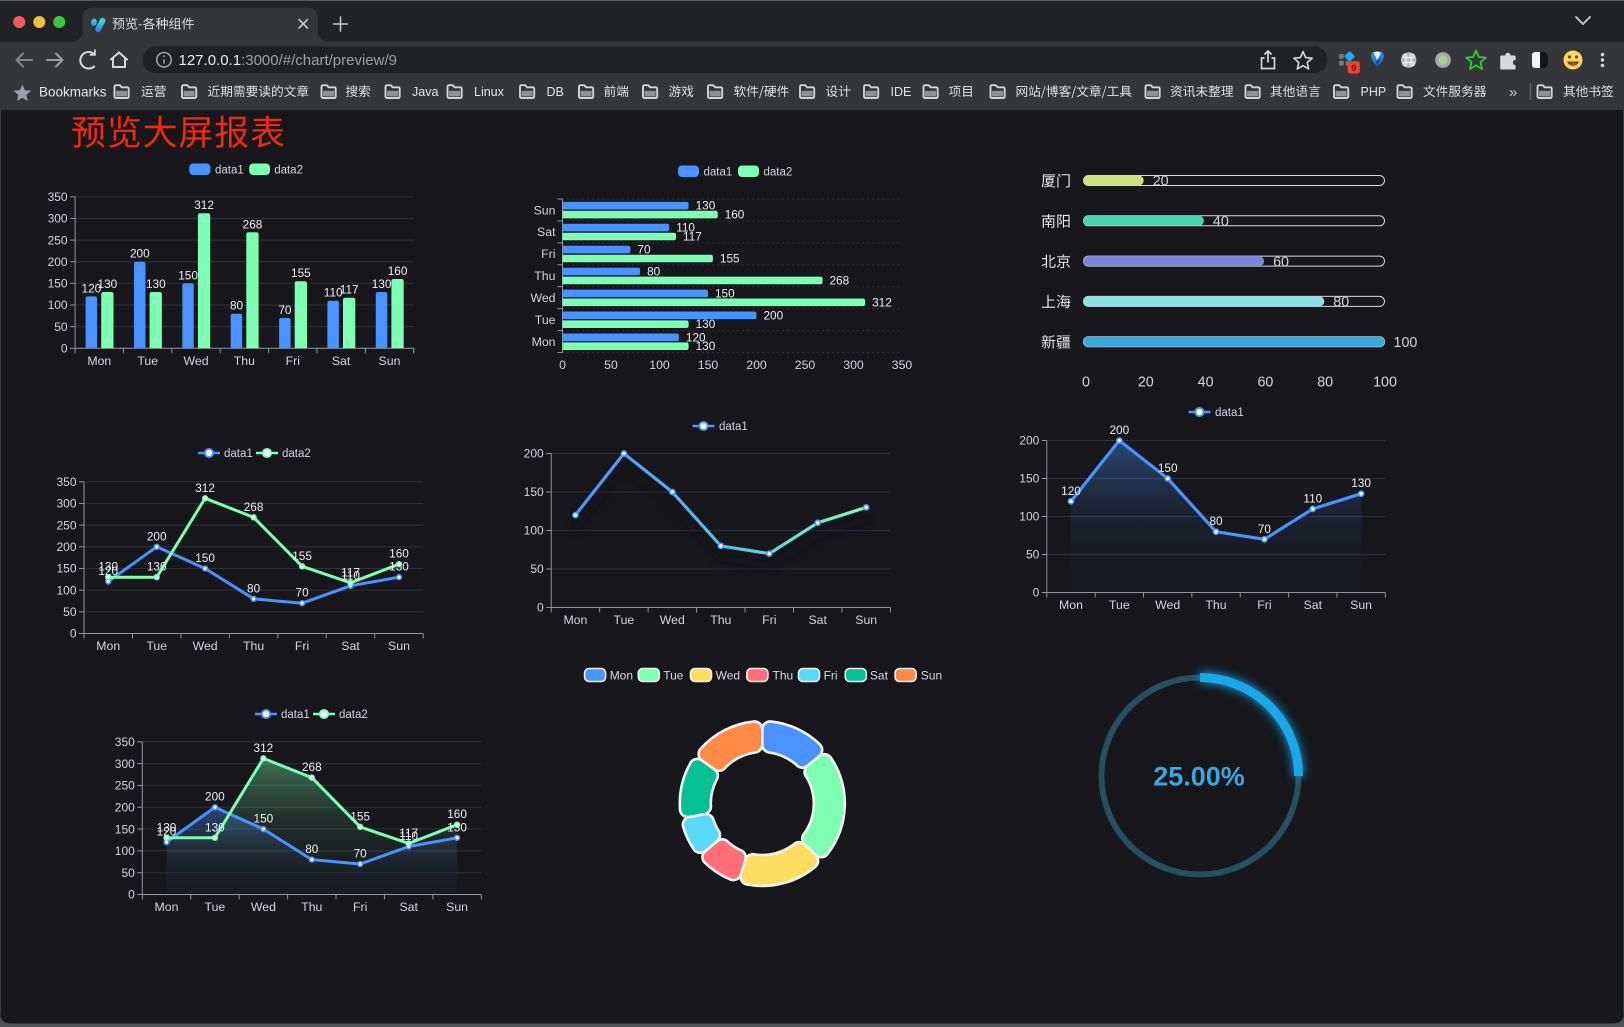 The height and width of the screenshot is (1027, 1624). What do you see at coordinates (1374, 92) in the screenshot?
I see `svg-text: PHP` at bounding box center [1374, 92].